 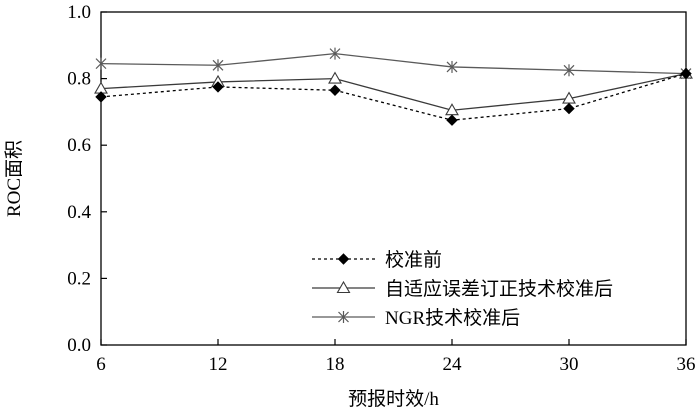 I want to click on y-axis-ticks: 0.0 0.2 0.4 0.6 0.8 1.0, so click(x=87, y=179).